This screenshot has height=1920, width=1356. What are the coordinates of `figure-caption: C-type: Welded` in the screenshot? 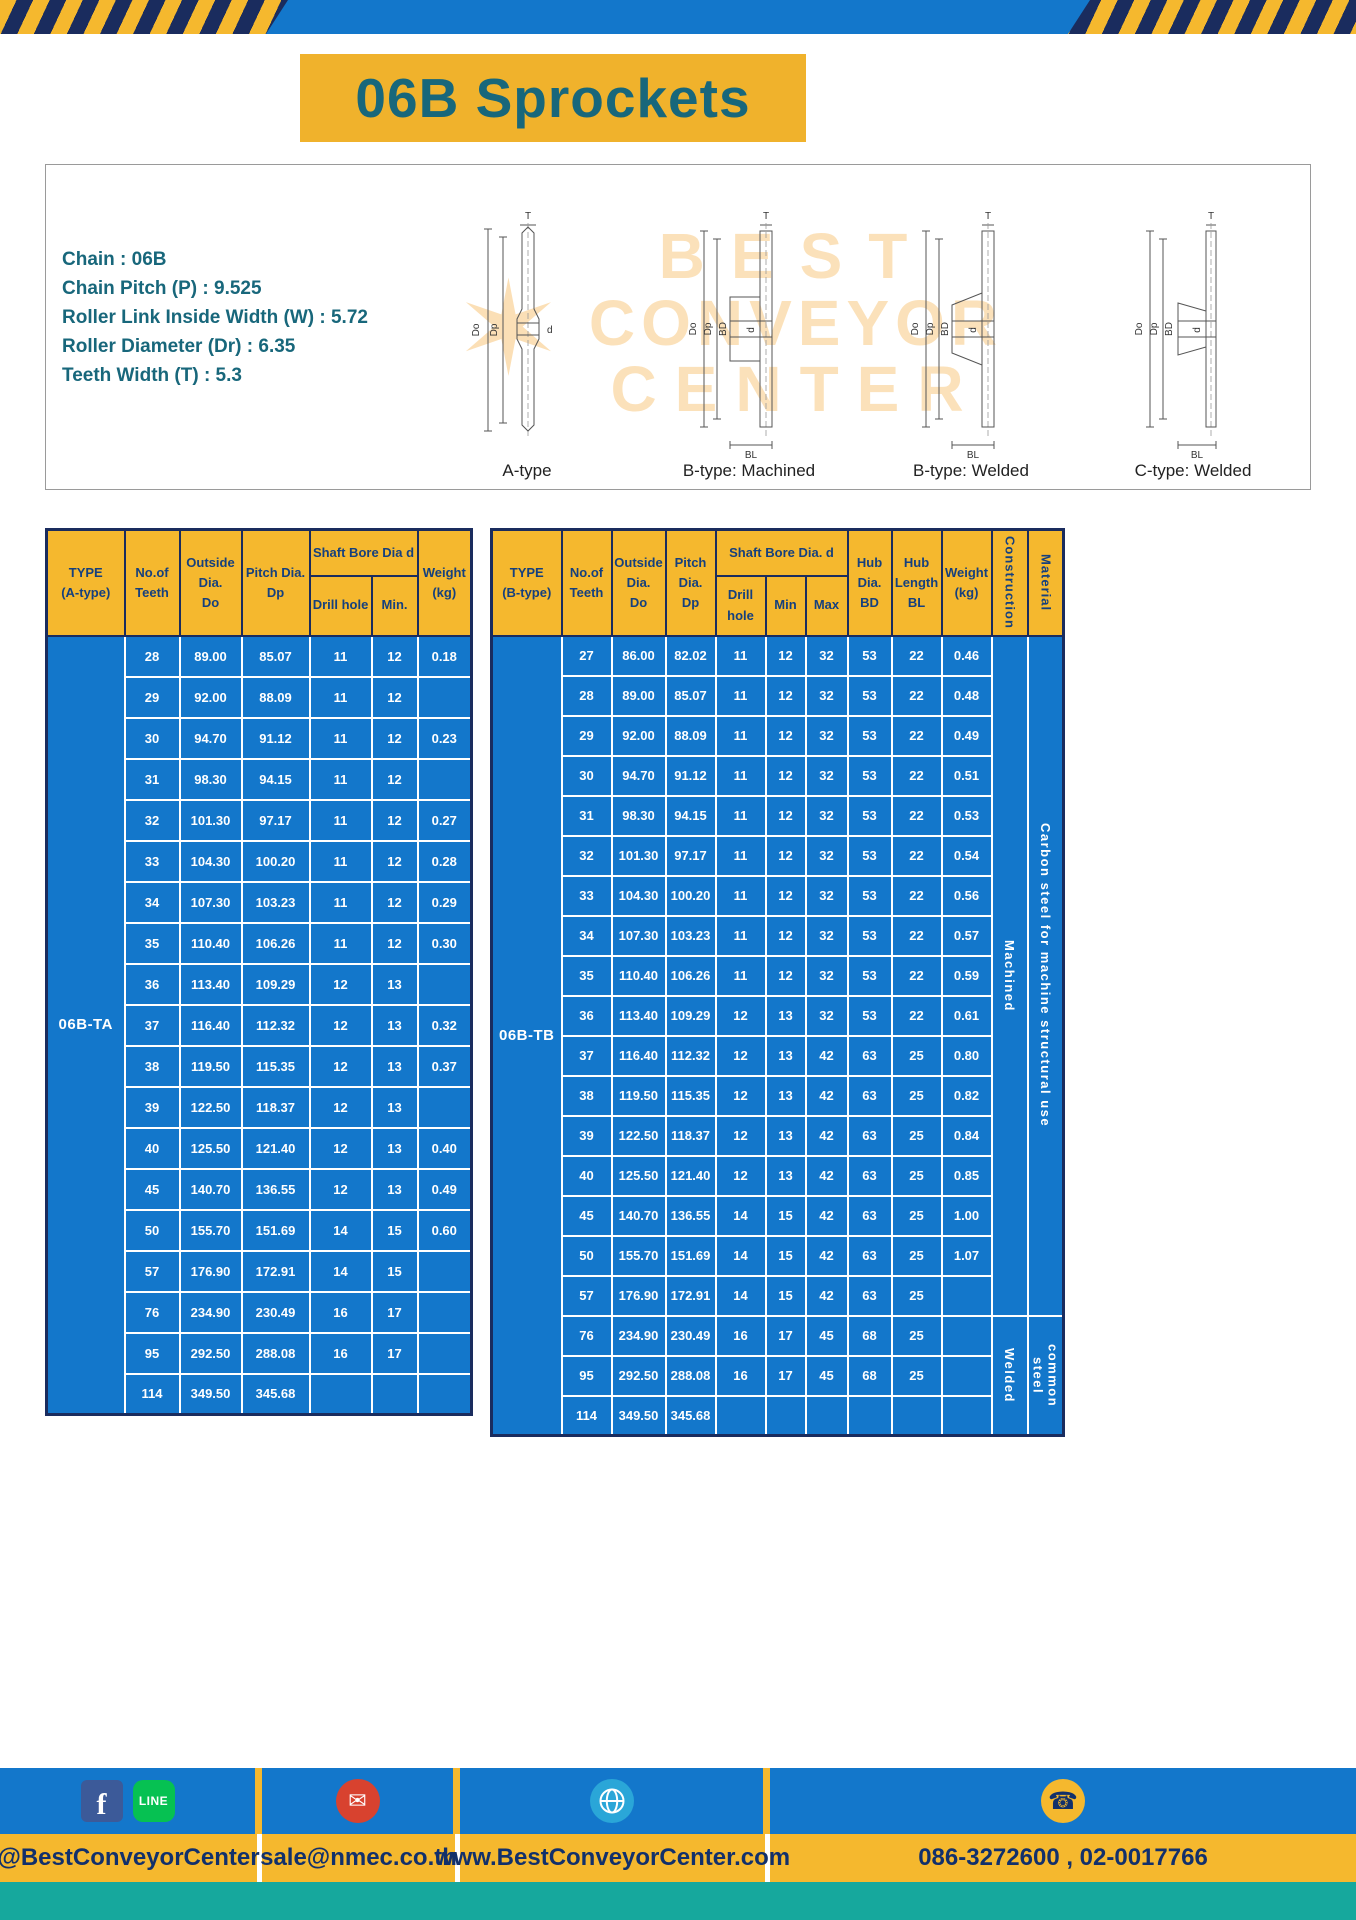 It's located at (1193, 470).